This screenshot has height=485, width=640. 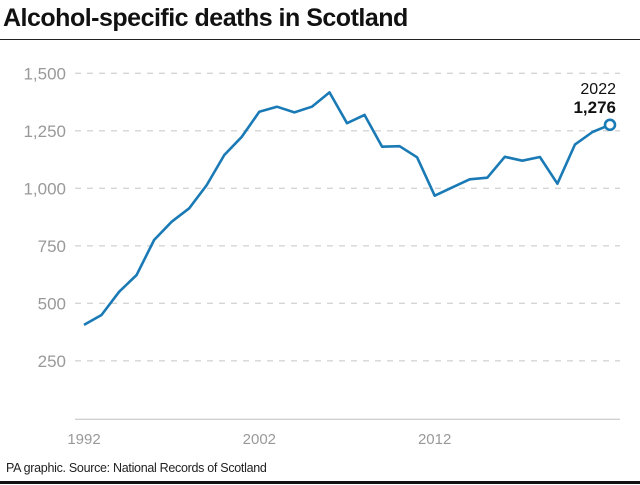 What do you see at coordinates (434, 439) in the screenshot?
I see `x-tick-label: 2012` at bounding box center [434, 439].